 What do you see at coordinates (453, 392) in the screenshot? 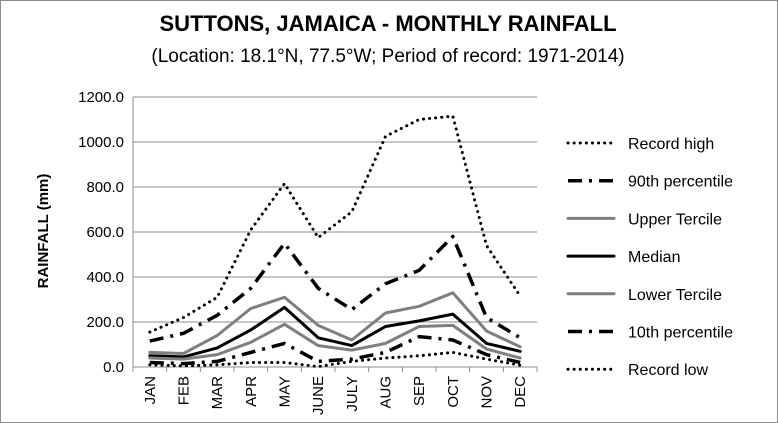
I see `x-tick-label: OCT` at bounding box center [453, 392].